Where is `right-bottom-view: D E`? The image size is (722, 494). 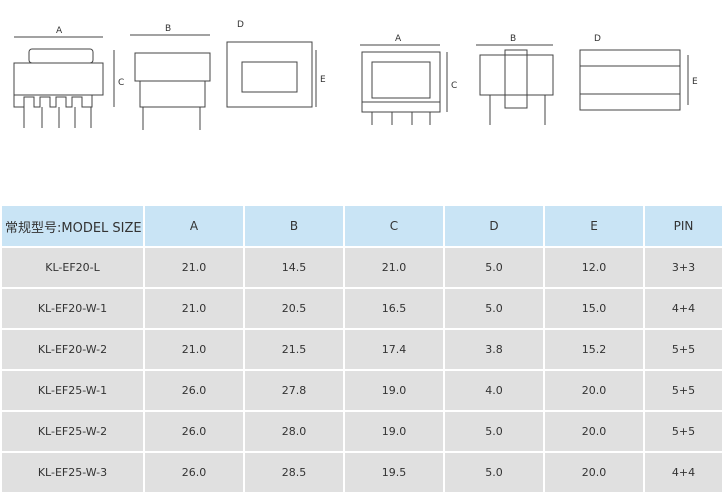 right-bottom-view: D E is located at coordinates (638, 72).